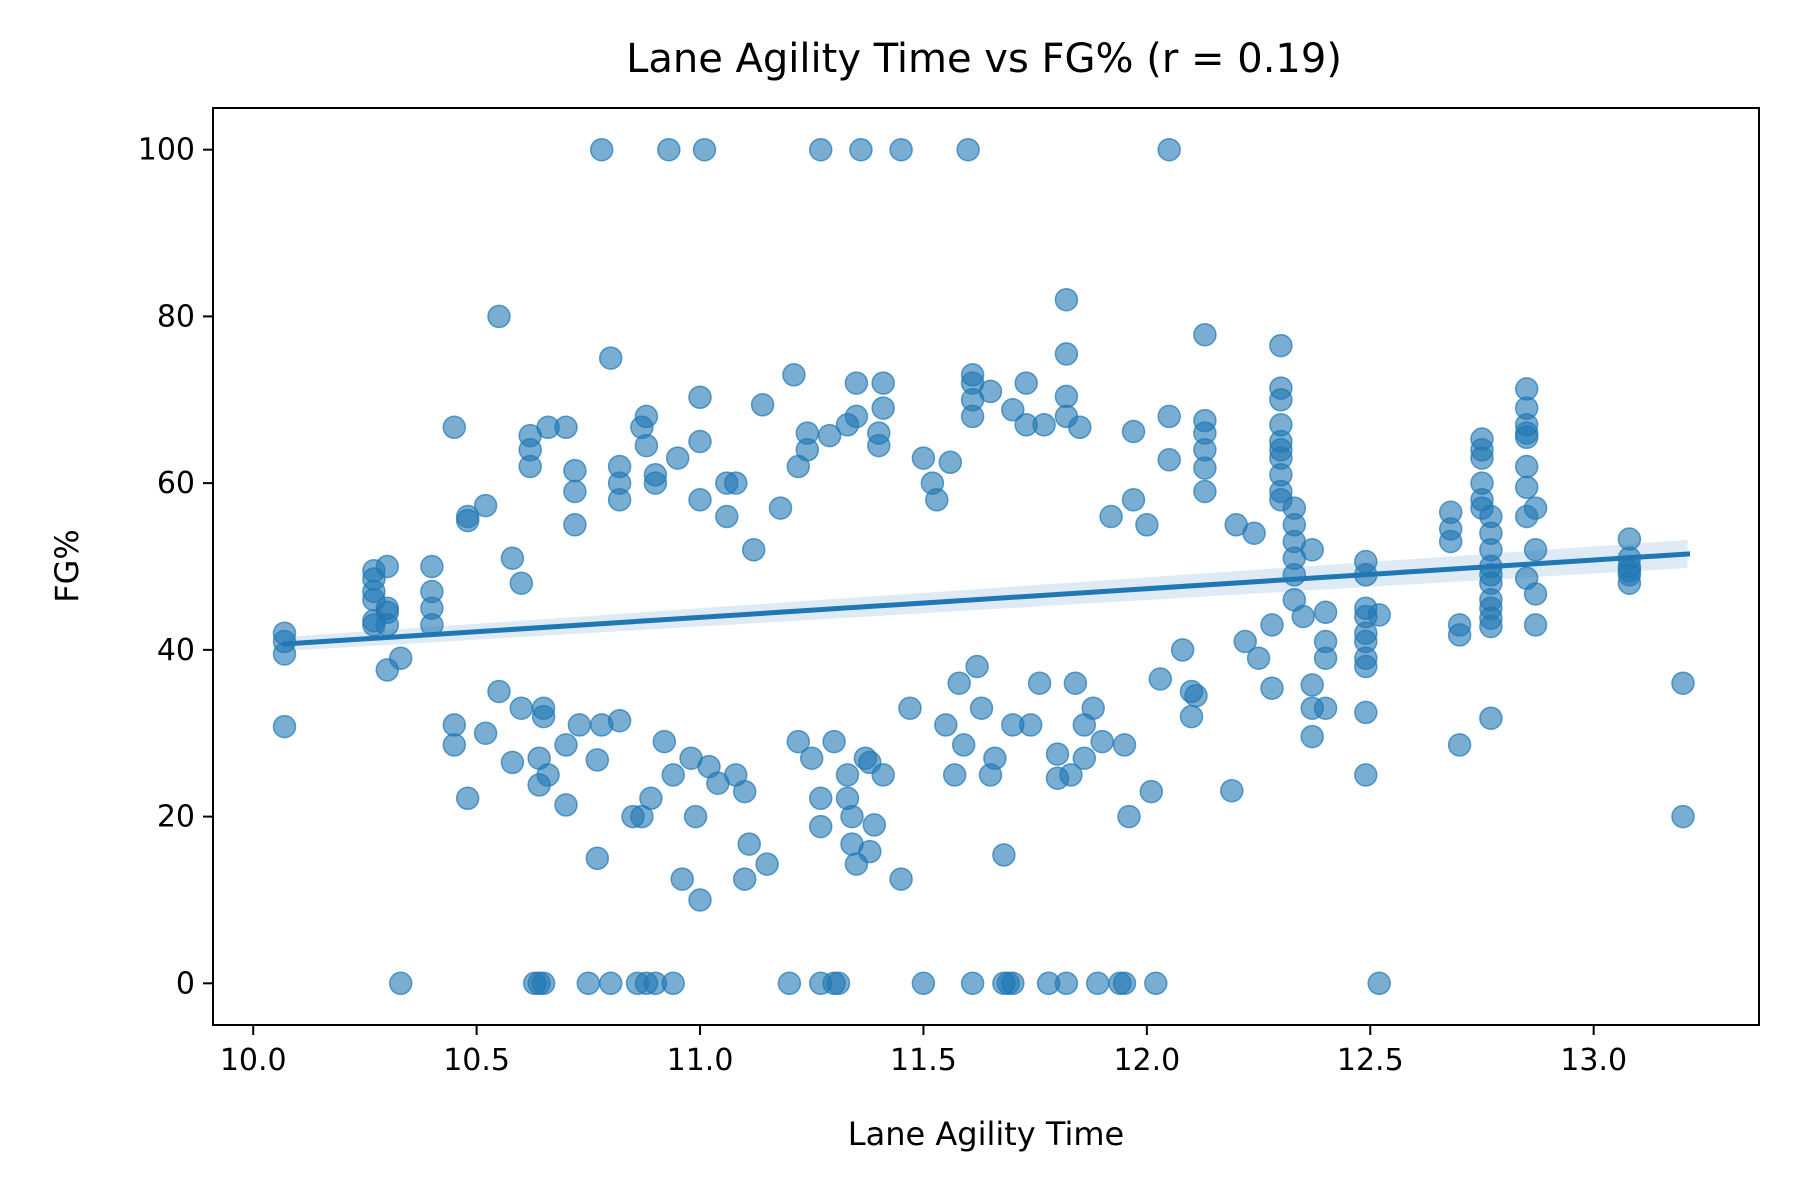 The image size is (1800, 1200). What do you see at coordinates (176, 650) in the screenshot?
I see `y-tick-label: 40` at bounding box center [176, 650].